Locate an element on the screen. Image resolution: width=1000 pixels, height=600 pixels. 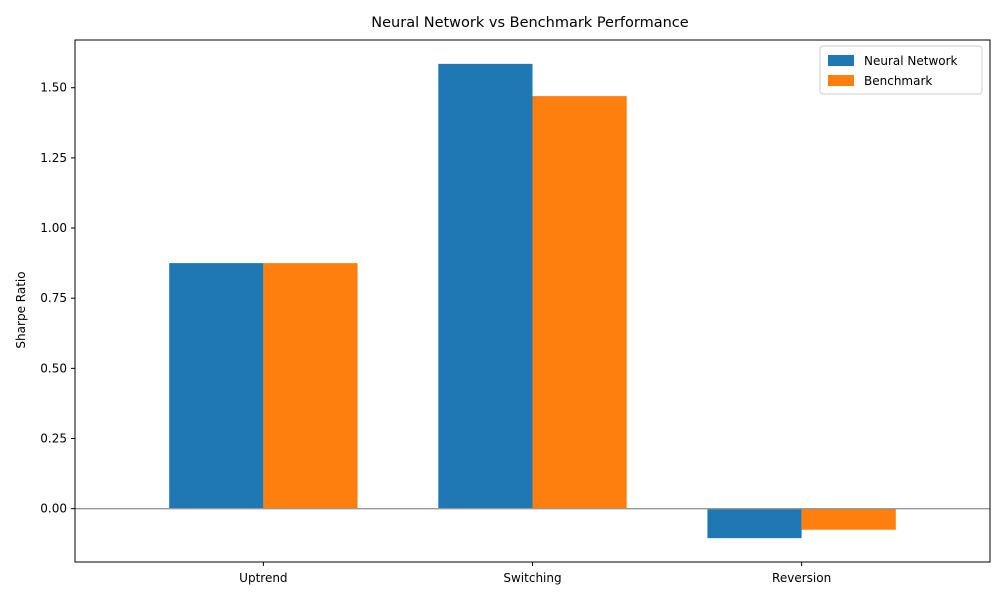
bar-neural-network-uptrend is located at coordinates (216, 386).